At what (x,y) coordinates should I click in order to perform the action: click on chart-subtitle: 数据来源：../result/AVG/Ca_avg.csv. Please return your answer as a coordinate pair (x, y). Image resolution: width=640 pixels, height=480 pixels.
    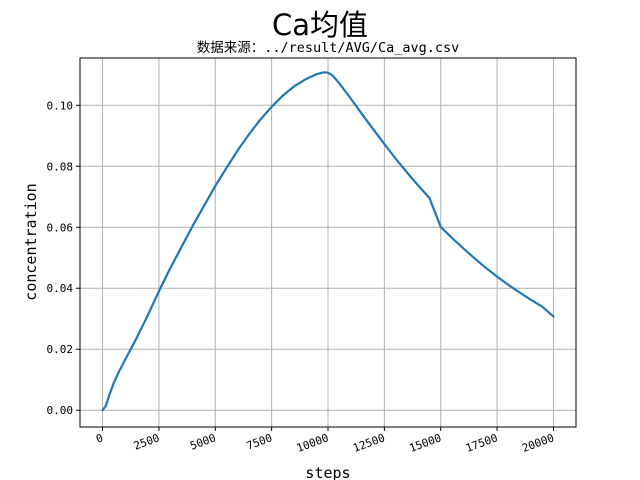
    Looking at the image, I should click on (328, 48).